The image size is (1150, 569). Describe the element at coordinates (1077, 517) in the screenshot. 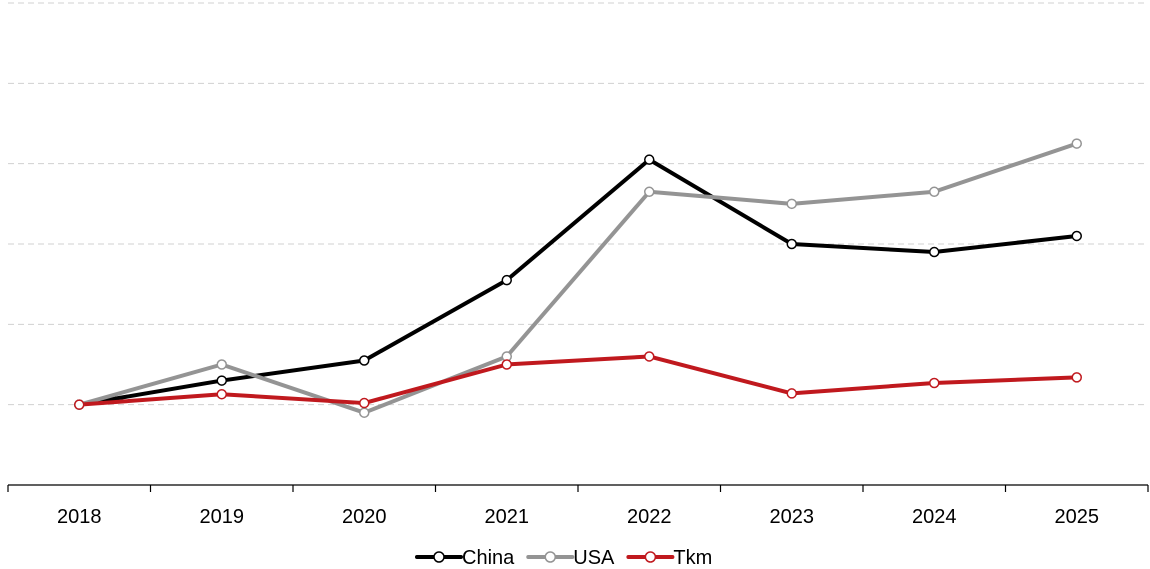

I see `x-tick-label-2025: 2025` at that location.